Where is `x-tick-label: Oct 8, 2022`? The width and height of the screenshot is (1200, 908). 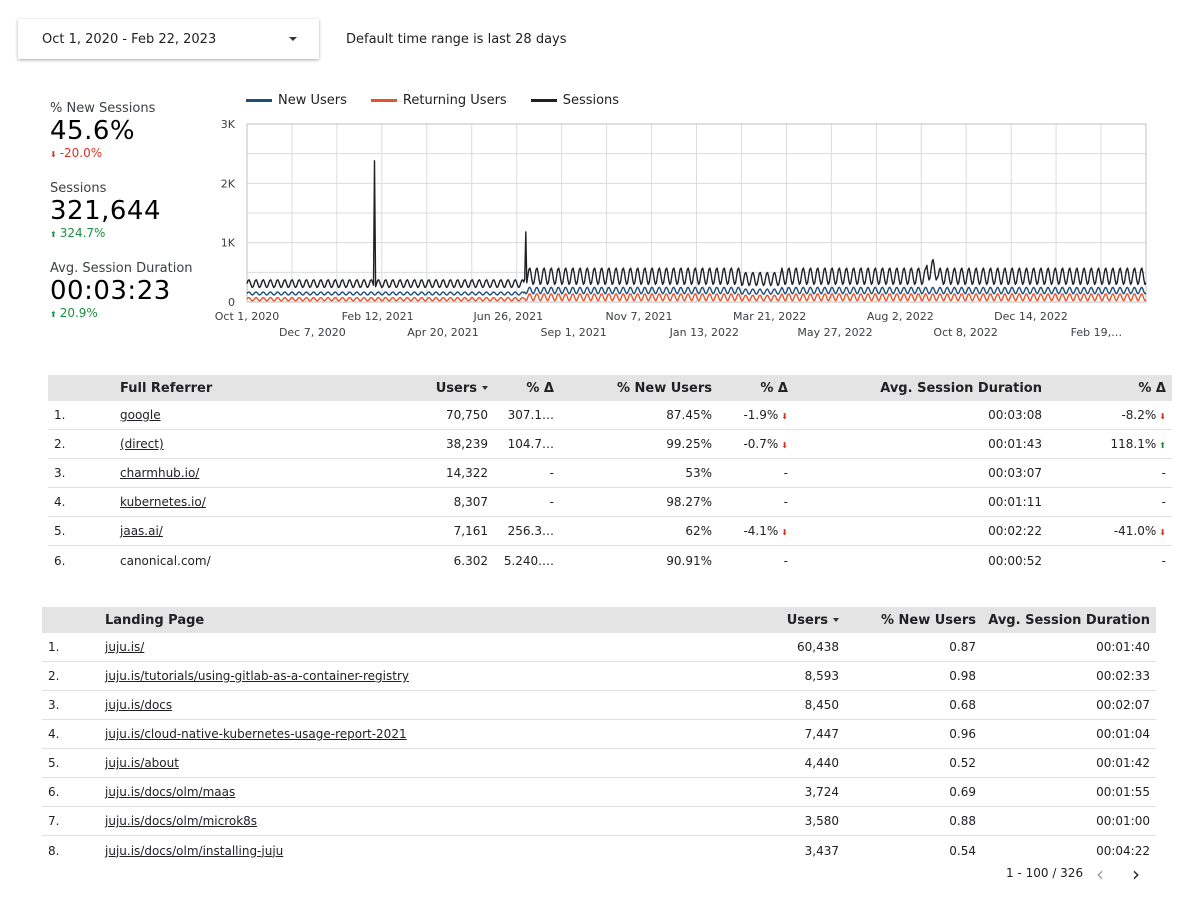 x-tick-label: Oct 8, 2022 is located at coordinates (965, 332).